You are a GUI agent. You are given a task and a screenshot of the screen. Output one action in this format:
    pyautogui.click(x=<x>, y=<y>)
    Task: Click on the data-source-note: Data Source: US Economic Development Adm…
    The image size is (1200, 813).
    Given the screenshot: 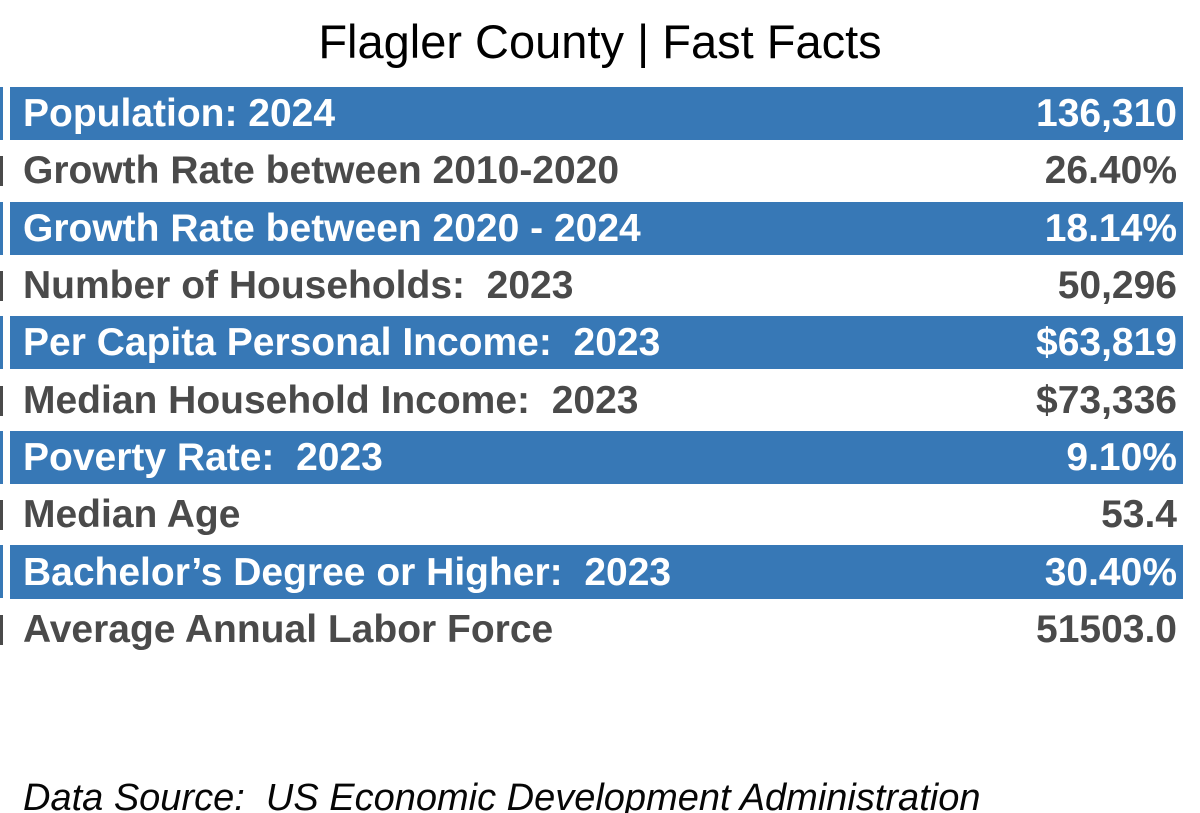 What is the action you would take?
    pyautogui.click(x=501, y=740)
    